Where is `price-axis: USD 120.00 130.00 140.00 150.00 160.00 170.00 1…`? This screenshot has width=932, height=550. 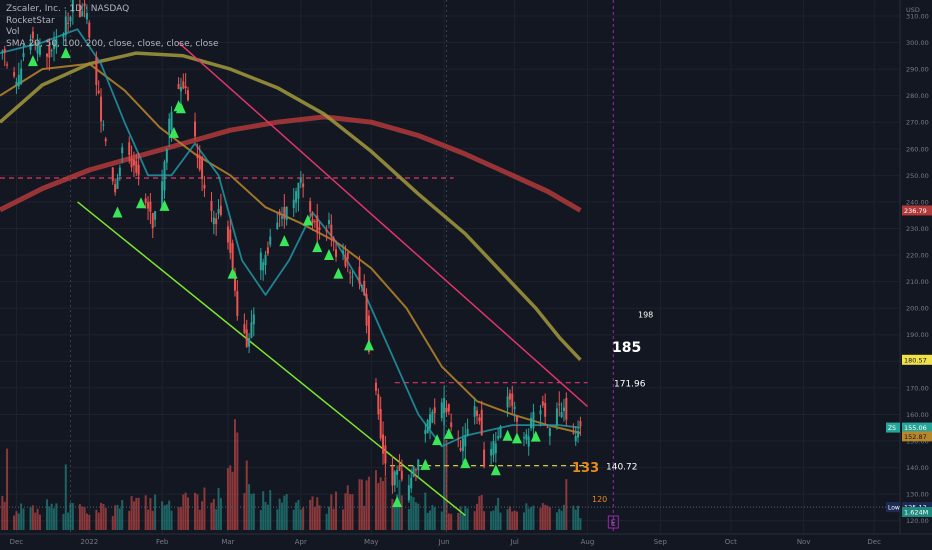 price-axis: USD 120.00 130.00 140.00 150.00 160.00 170.00 1… is located at coordinates (915, 275).